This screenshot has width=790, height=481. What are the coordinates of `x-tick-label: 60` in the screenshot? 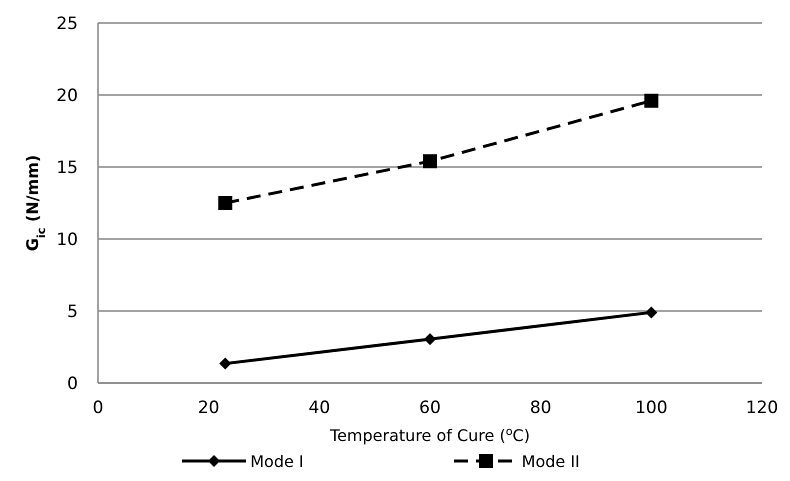 It's located at (430, 408).